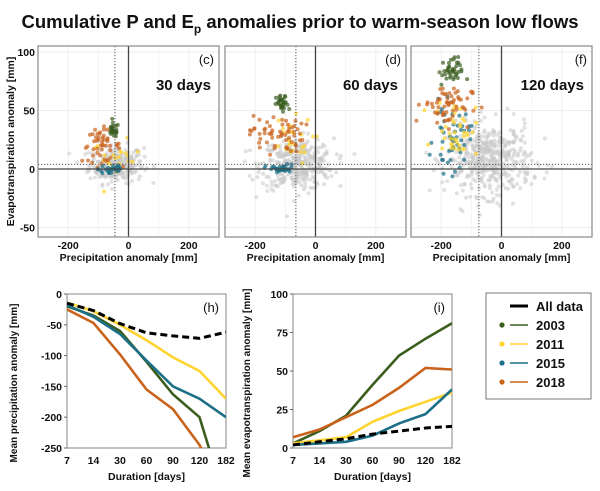  Describe the element at coordinates (399, 461) in the screenshot. I see `x-tick-label: 90` at that location.